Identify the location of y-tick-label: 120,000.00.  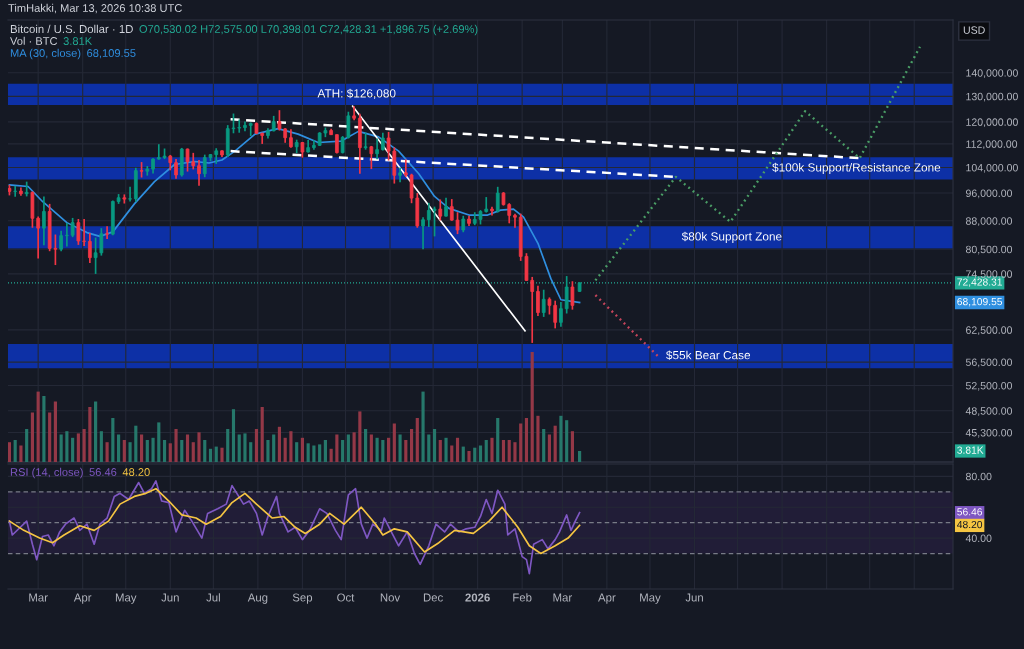
(992, 123).